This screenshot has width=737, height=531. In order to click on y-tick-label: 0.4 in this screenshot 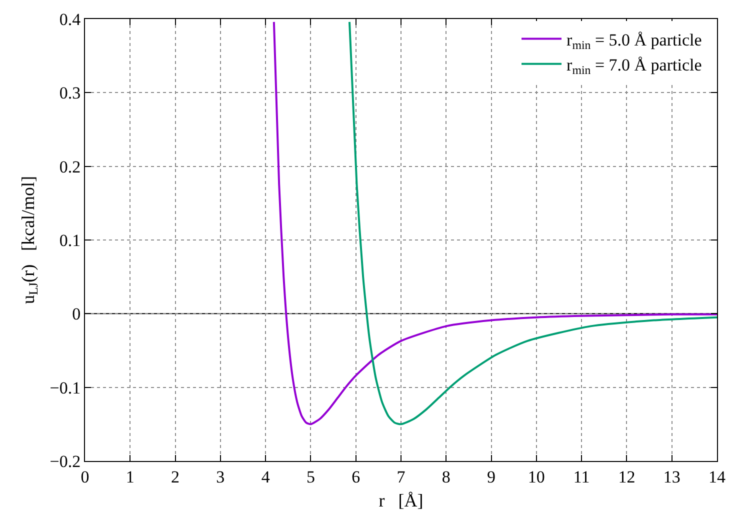, I will do `click(70, 19)`.